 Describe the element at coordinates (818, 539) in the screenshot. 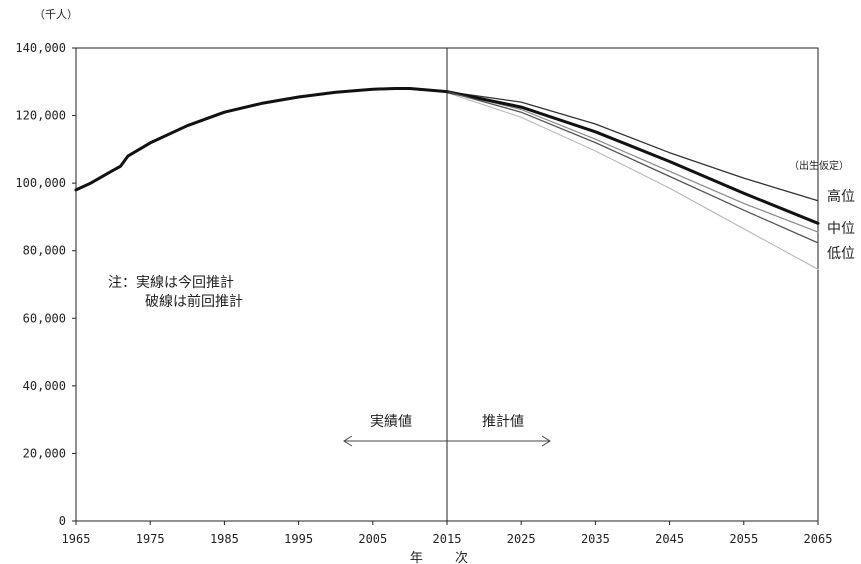

I see `x-tick-label: 2065` at that location.